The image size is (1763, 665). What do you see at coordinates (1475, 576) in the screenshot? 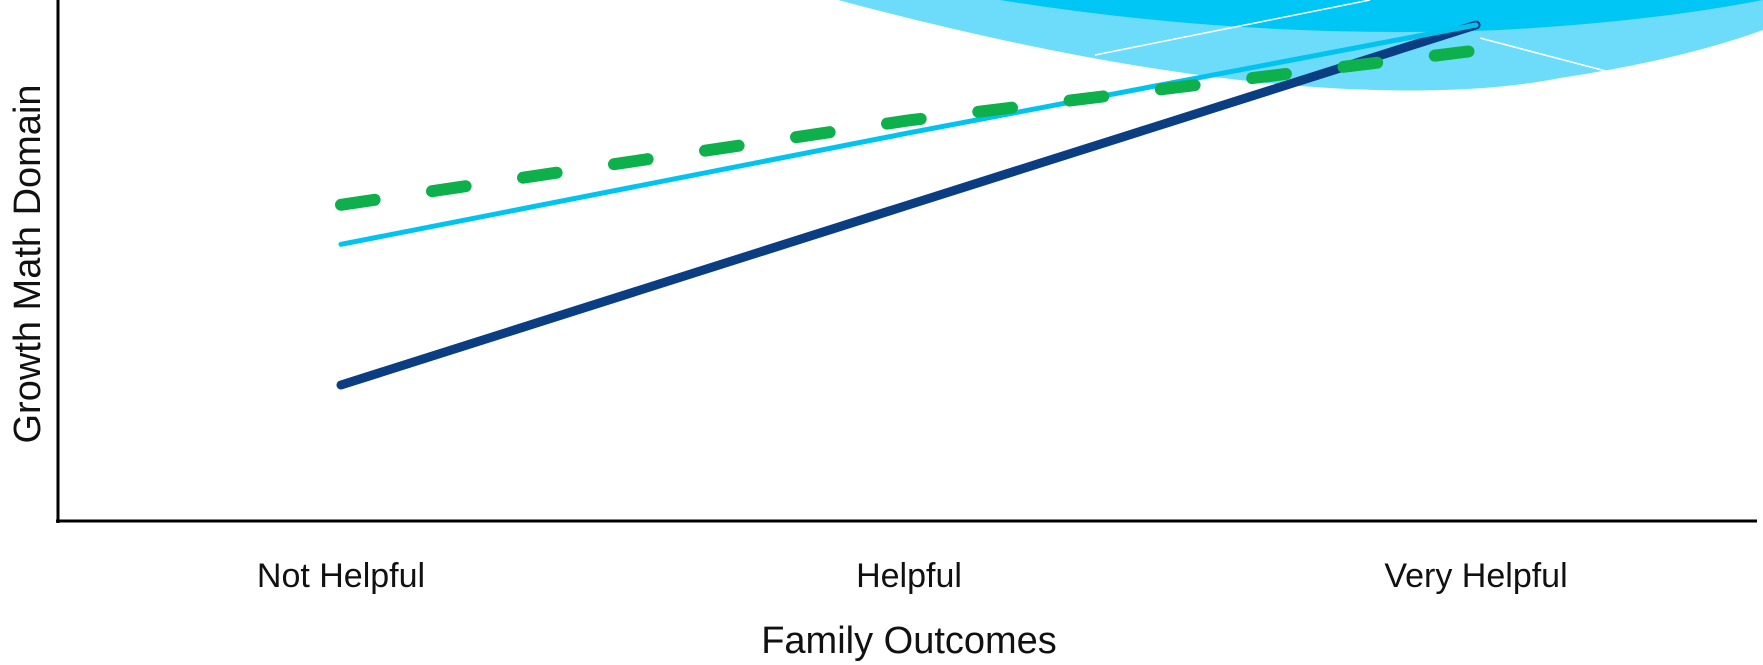
I see `x-tick-label: Very Helpful` at bounding box center [1475, 576].